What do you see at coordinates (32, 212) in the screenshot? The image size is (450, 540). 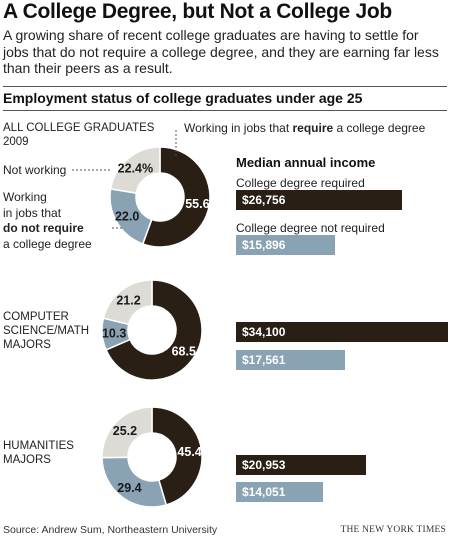 I see `legend-line: in jobs that` at bounding box center [32, 212].